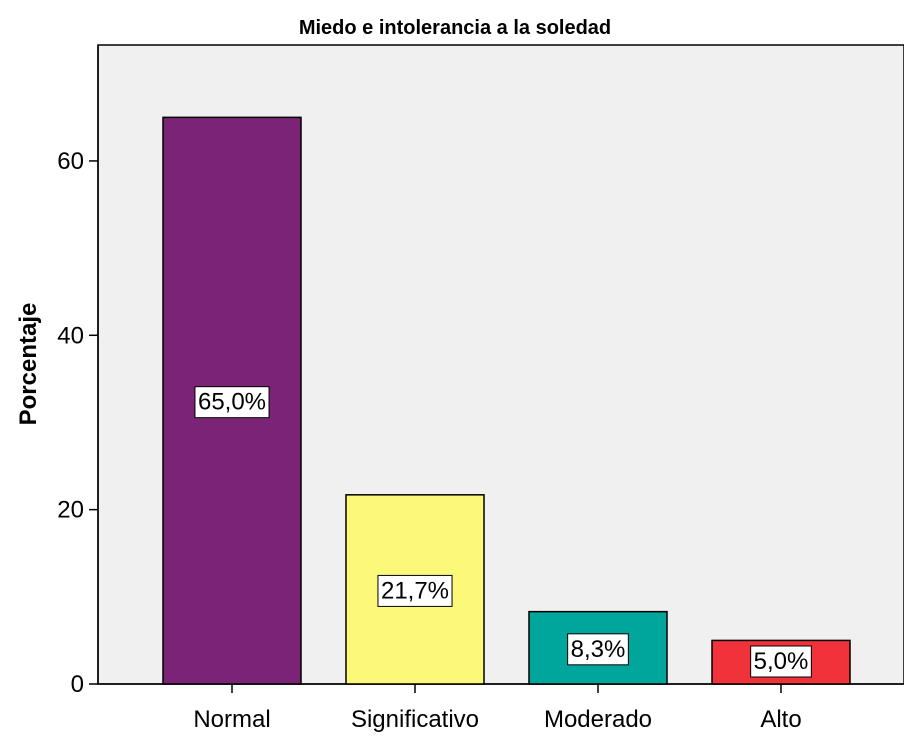  Describe the element at coordinates (70, 510) in the screenshot. I see `y-tick-label: 20` at that location.